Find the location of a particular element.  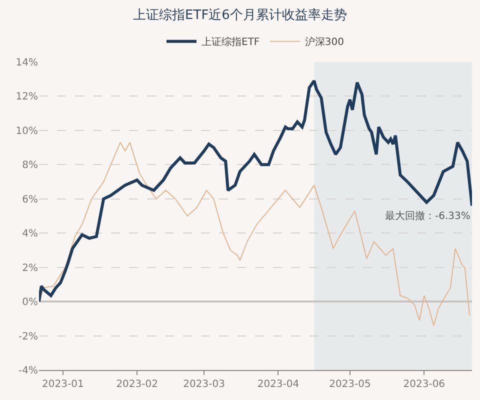

y-tick-label: 4% is located at coordinates (30, 234).